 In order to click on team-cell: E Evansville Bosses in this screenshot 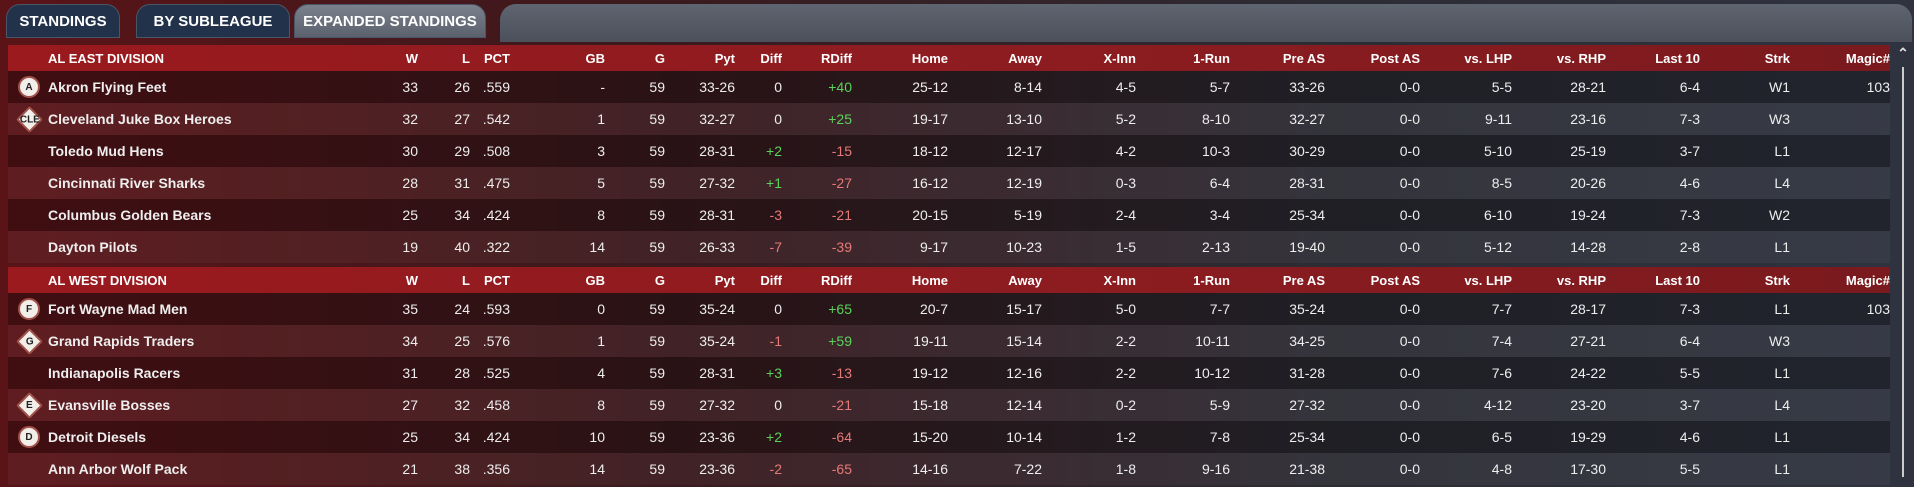, I will do `click(199, 405)`.